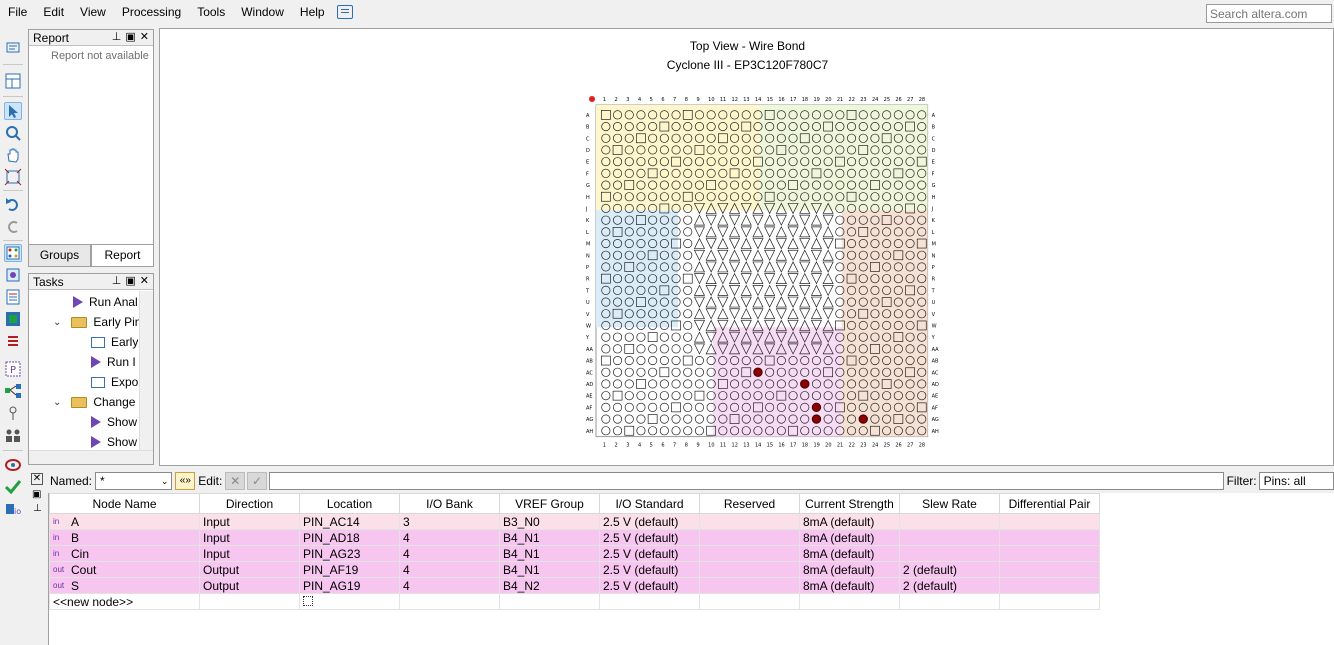 This screenshot has width=1334, height=645. Describe the element at coordinates (18, 12) in the screenshot. I see `menu-file: File` at that location.